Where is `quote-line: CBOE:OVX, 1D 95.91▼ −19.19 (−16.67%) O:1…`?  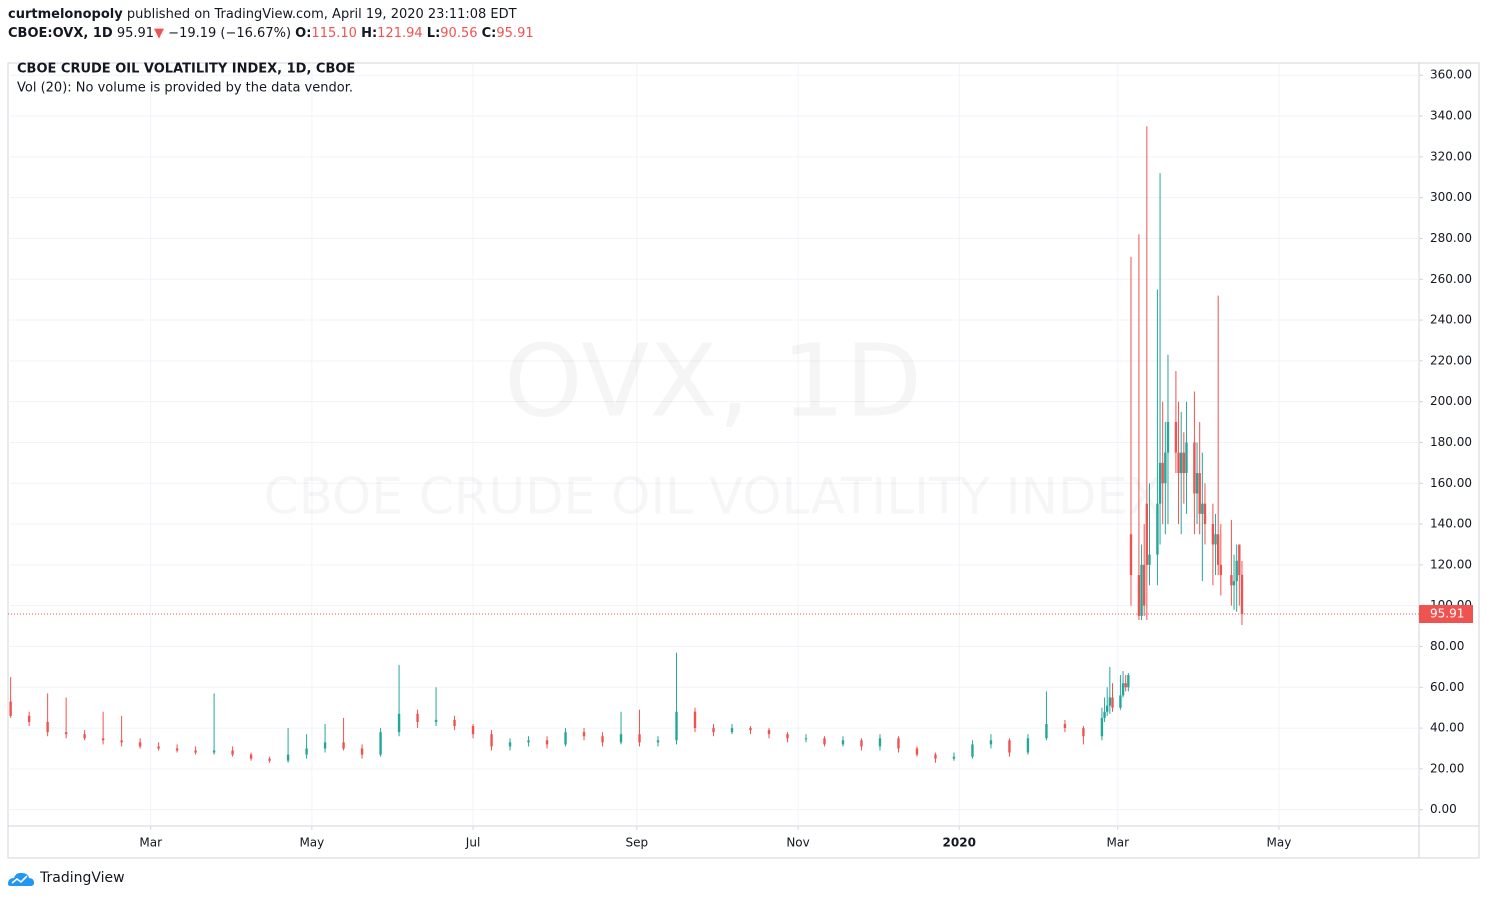
quote-line: CBOE:OVX, 1D 95.91▼ −19.19 (−16.67%) O:1… is located at coordinates (271, 33).